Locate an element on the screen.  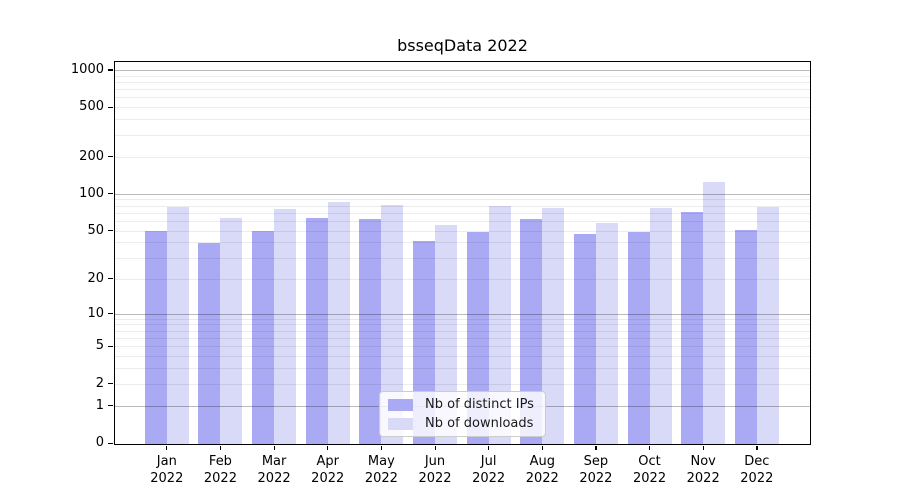
y-tick-label-200: 200 is located at coordinates (91, 156).